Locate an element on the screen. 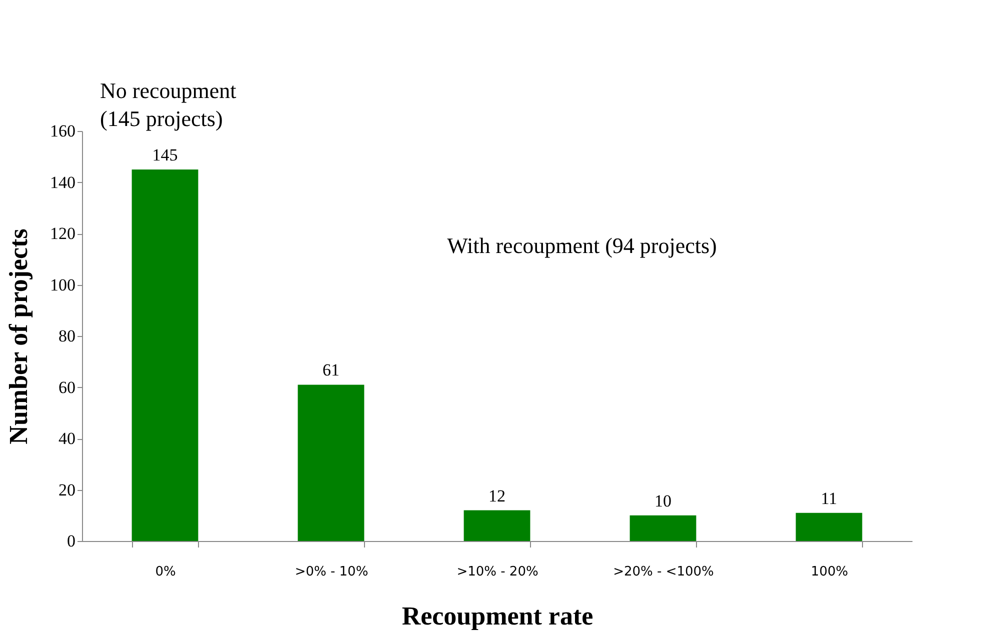 Image resolution: width=985 pixels, height=632 pixels. y-tick-label: 140 is located at coordinates (63, 182).